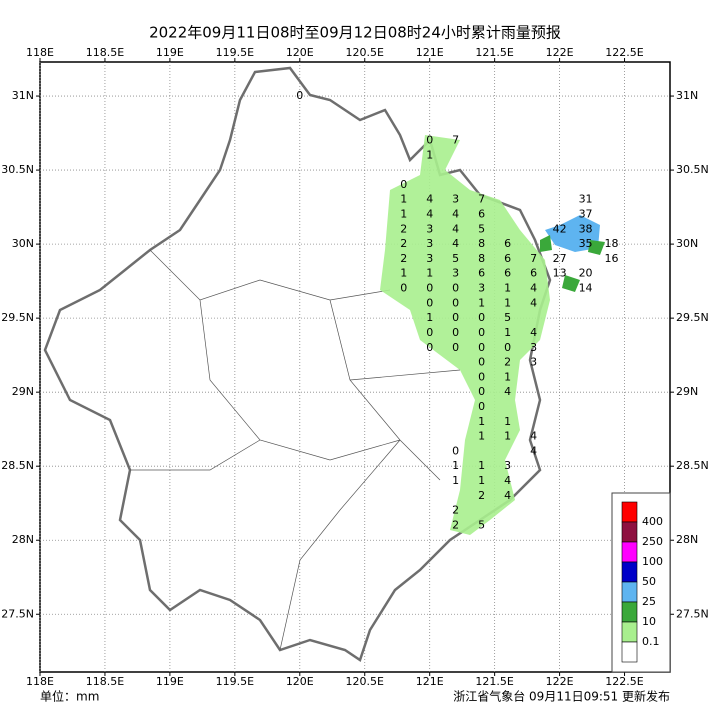 Image resolution: width=710 pixels, height=714 pixels. Describe the element at coordinates (69, 696) in the screenshot. I see `unit-label: 单位：mm` at that location.